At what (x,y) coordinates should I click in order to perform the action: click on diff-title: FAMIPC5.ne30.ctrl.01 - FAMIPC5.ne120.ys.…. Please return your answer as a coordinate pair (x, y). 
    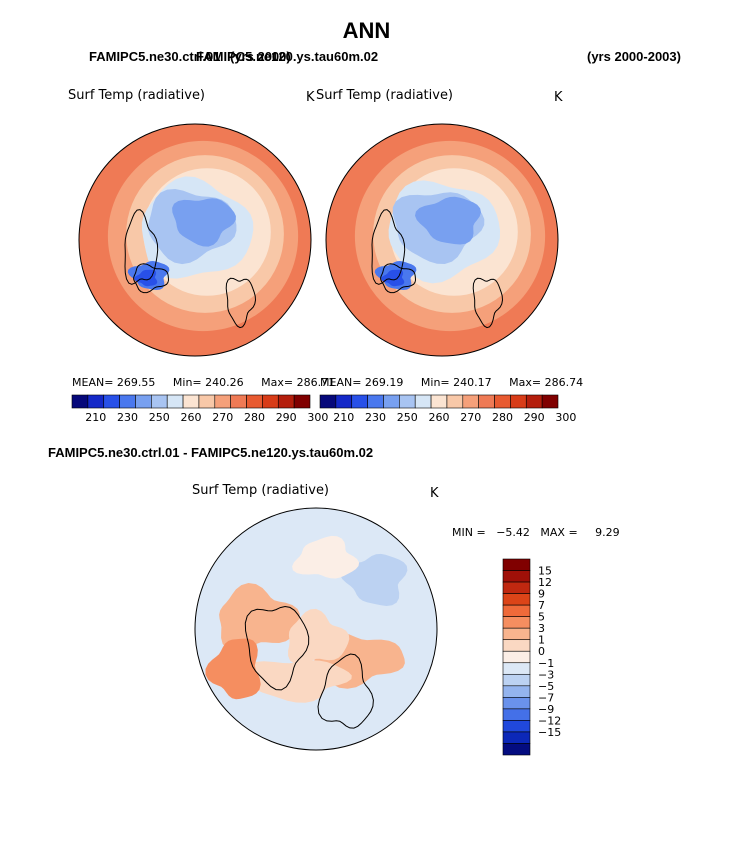
    Looking at the image, I should click on (211, 452).